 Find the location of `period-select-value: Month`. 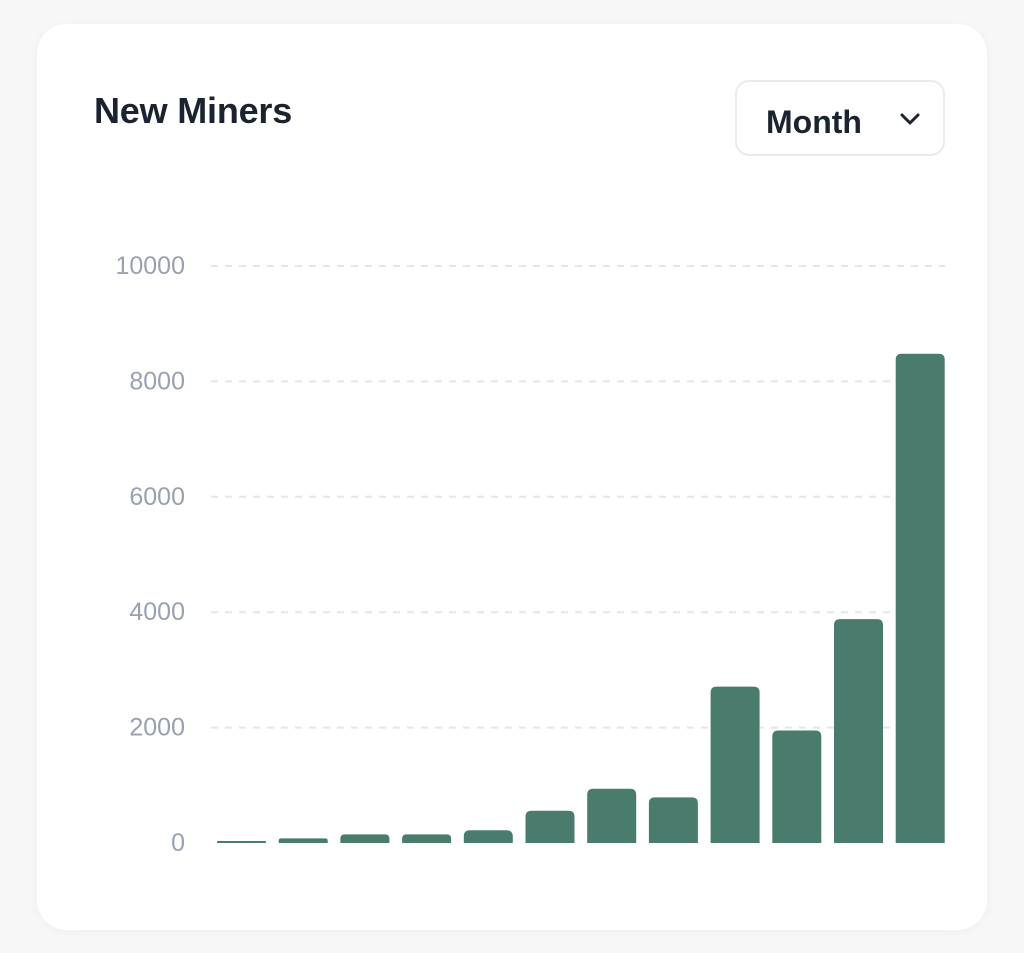

period-select-value: Month is located at coordinates (814, 122).